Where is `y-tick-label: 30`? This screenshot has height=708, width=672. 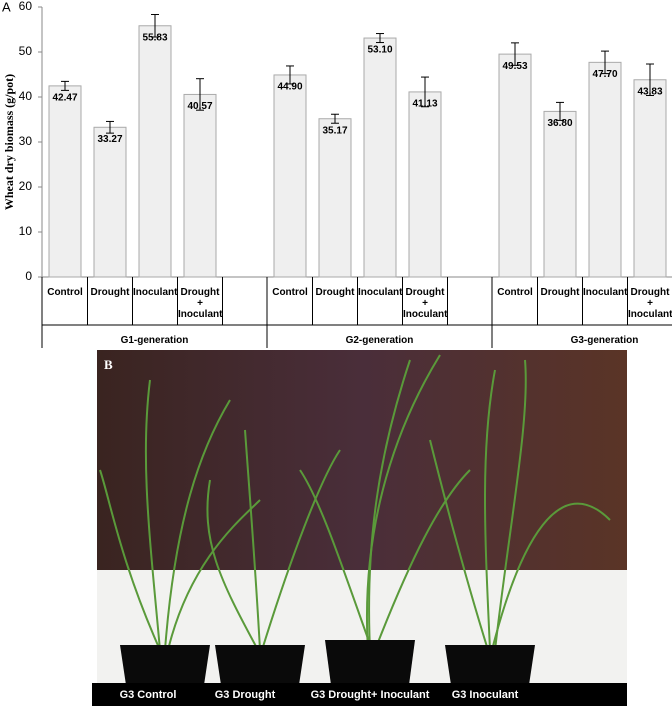
y-tick-label: 30 is located at coordinates (26, 141).